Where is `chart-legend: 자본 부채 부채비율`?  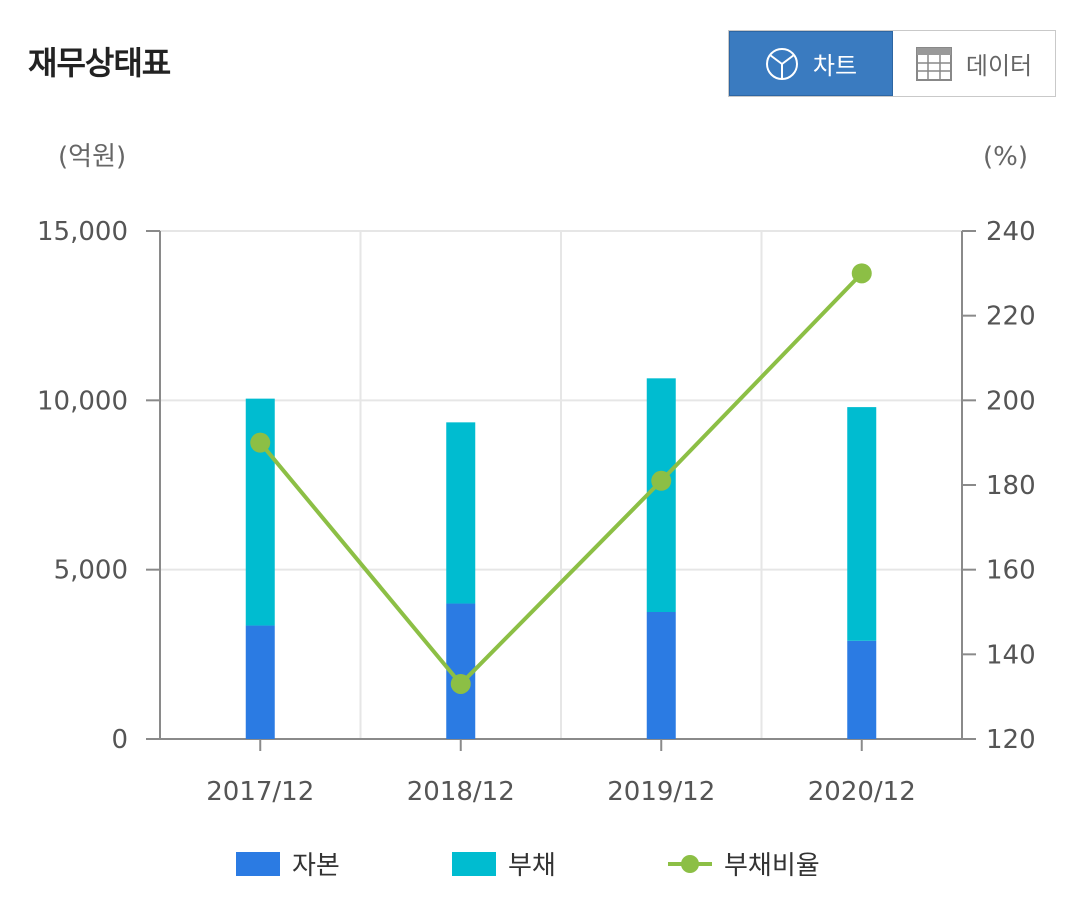
chart-legend: 자본 부채 부채비율 is located at coordinates (540, 865).